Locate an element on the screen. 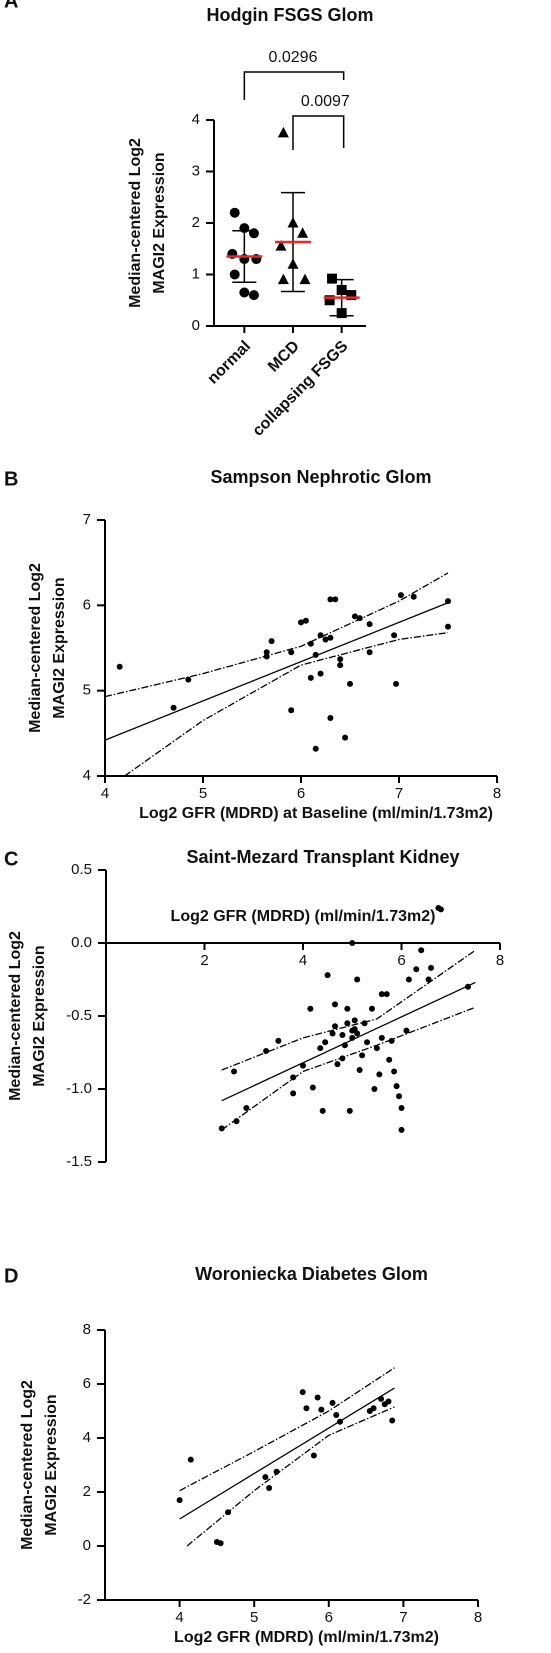  y-tick-label: 0.5 is located at coordinates (81, 869).